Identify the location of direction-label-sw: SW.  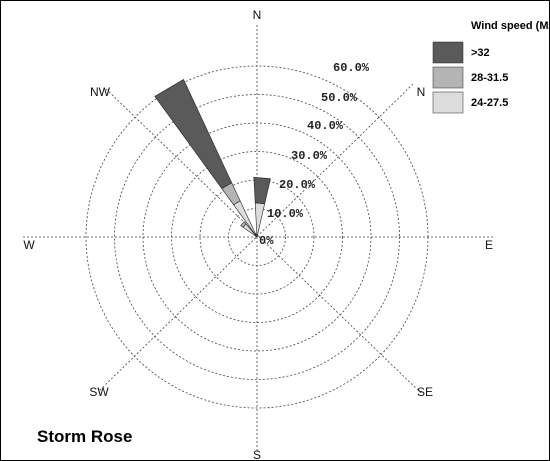
(99, 392).